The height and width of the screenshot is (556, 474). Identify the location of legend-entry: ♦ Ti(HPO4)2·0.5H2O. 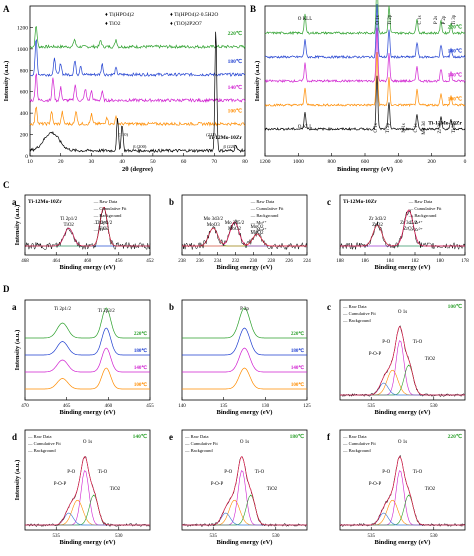
(194, 14).